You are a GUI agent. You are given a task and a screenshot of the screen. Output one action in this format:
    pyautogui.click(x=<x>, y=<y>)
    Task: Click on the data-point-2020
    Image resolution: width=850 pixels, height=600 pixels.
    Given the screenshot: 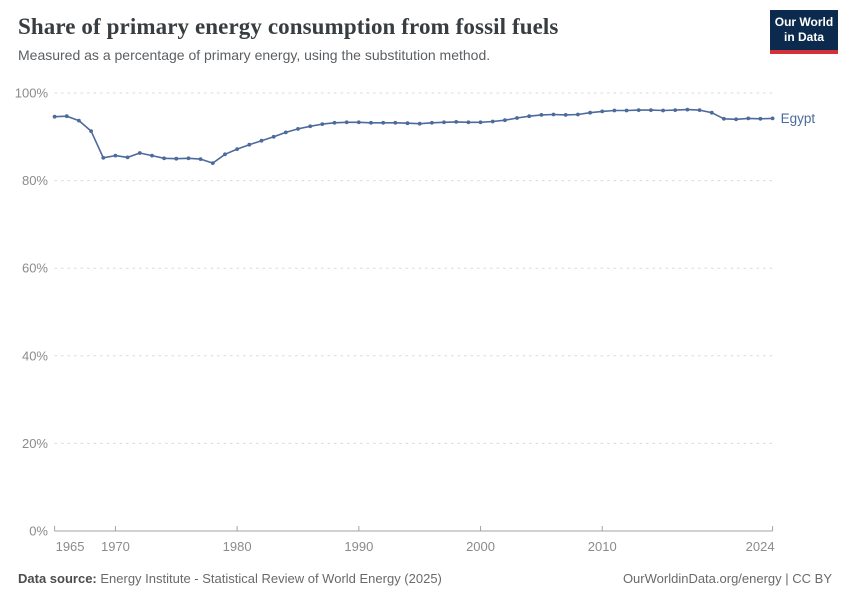 What is the action you would take?
    pyautogui.click(x=724, y=118)
    